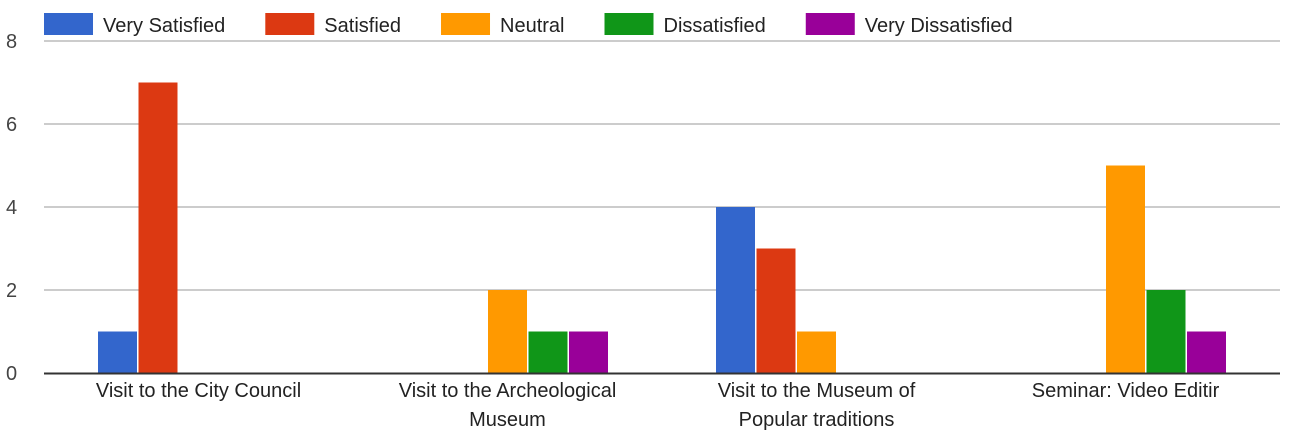 The height and width of the screenshot is (436, 1296). What do you see at coordinates (508, 391) in the screenshot?
I see `x-category-label: Visit to the Archeological` at bounding box center [508, 391].